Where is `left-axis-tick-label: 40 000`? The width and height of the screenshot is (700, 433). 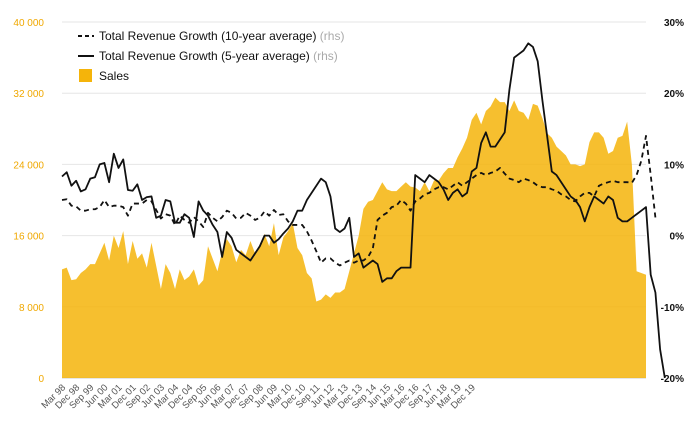
left-axis-tick-label: 40 000 is located at coordinates (28, 23).